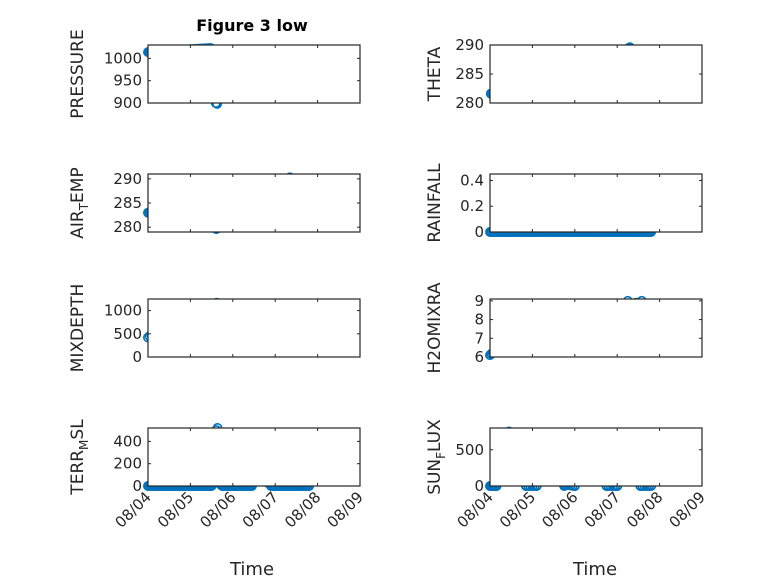 The height and width of the screenshot is (583, 778). What do you see at coordinates (78, 328) in the screenshot?
I see `y-axis-label: MIXDEPTH` at bounding box center [78, 328].